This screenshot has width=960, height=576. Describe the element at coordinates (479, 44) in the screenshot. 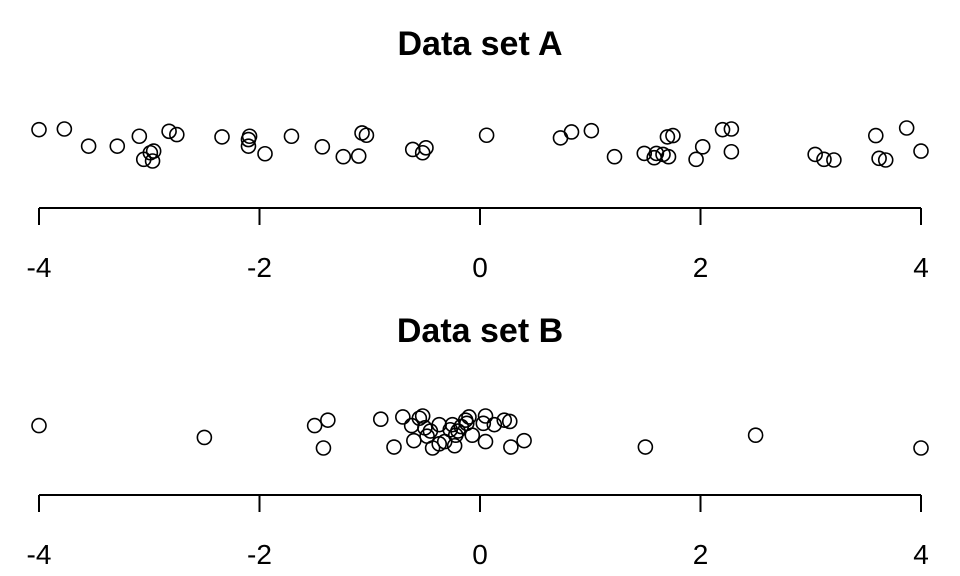

I see `chart-title-a: Data set A` at that location.